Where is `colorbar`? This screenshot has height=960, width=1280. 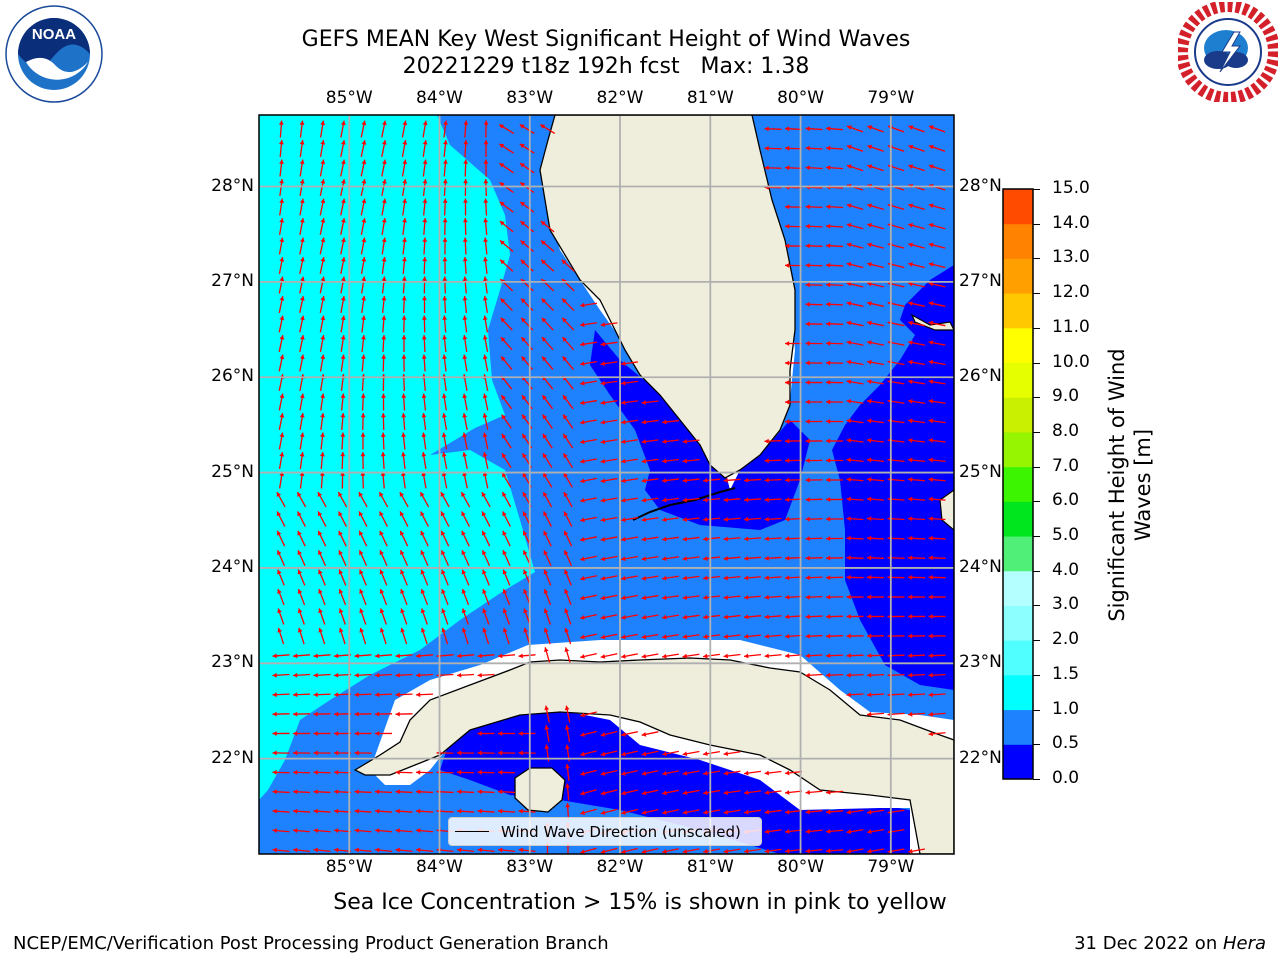 colorbar is located at coordinates (1018, 484).